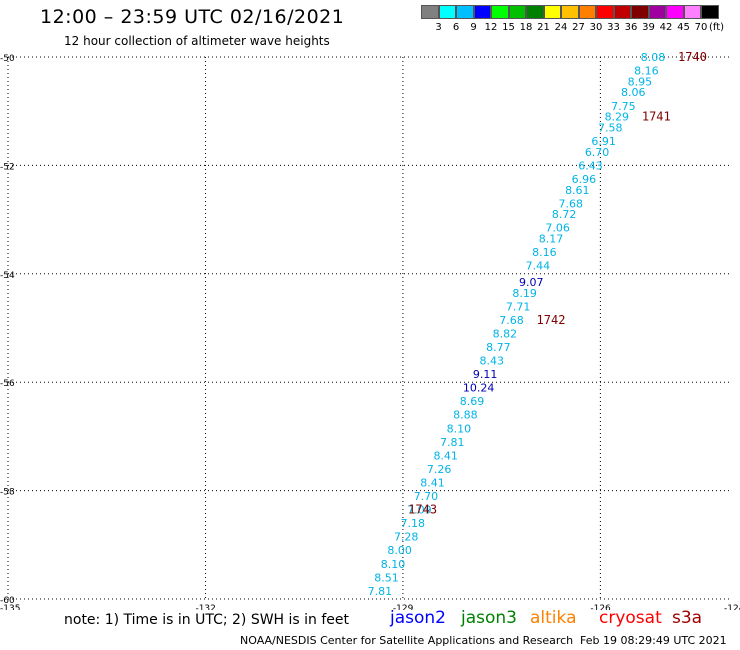 This screenshot has width=740, height=650. I want to click on time-label: 1743, so click(422, 510).